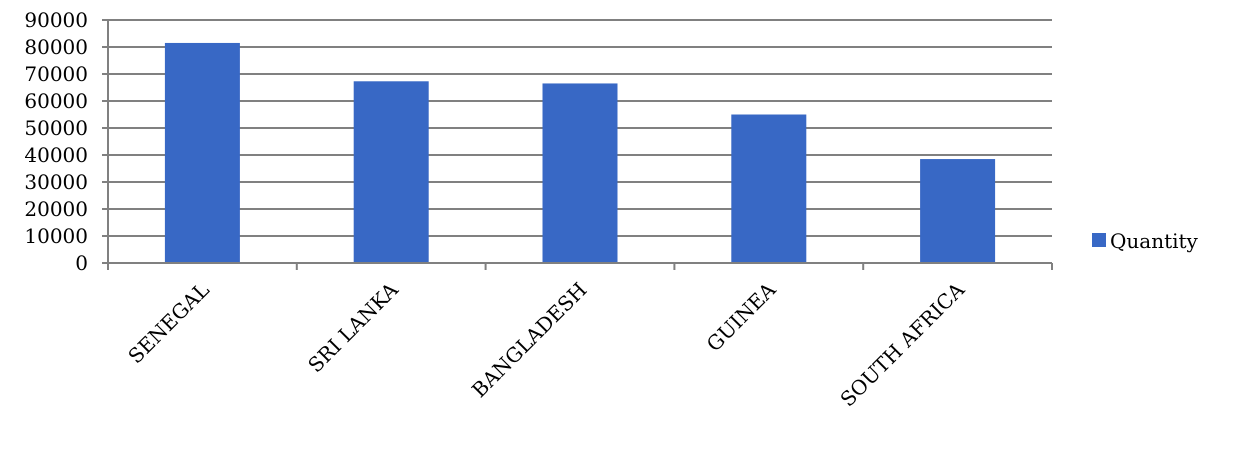 Image resolution: width=1238 pixels, height=455 pixels. I want to click on x-tick-label: SOUTH AFRICA, so click(902, 344).